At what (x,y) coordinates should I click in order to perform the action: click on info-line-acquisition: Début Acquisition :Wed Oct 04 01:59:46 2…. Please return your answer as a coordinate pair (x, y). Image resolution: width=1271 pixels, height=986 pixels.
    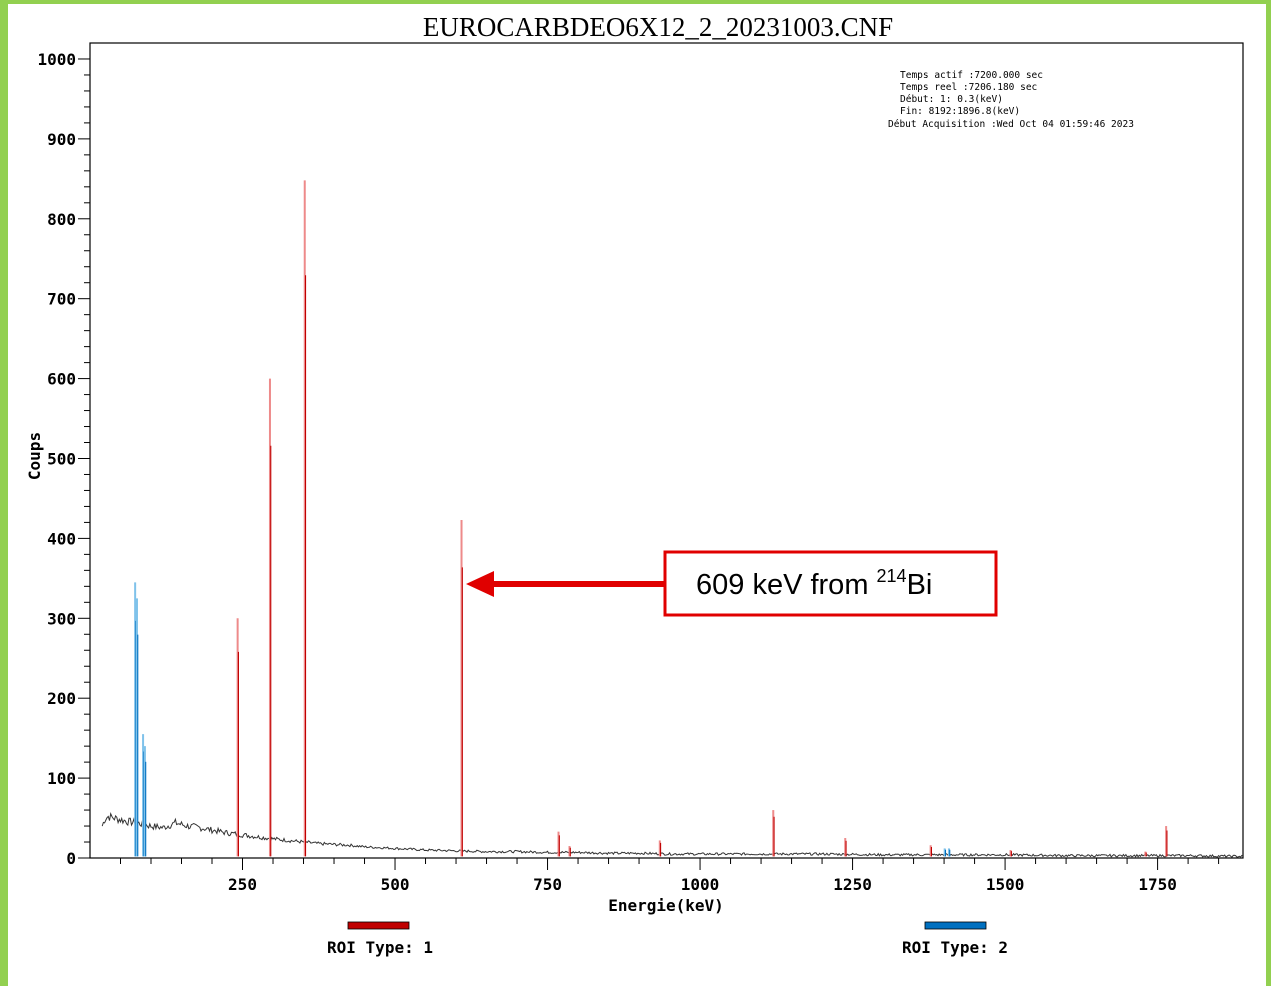
    Looking at the image, I should click on (1011, 124).